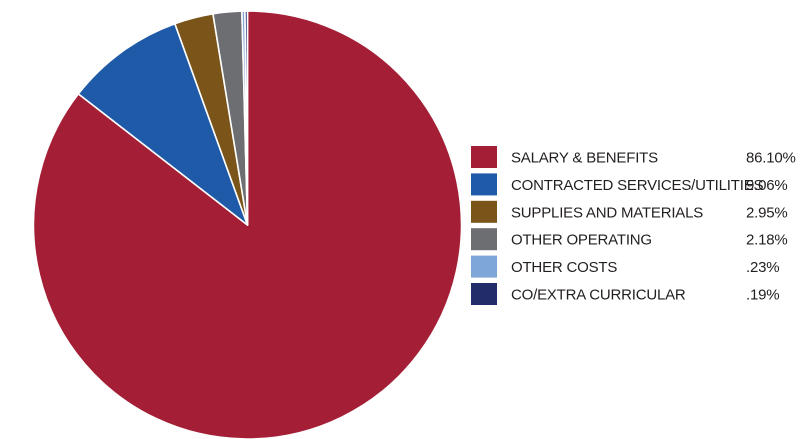 This screenshot has width=807, height=439. I want to click on legend-value-4: 2.18%, so click(767, 240).